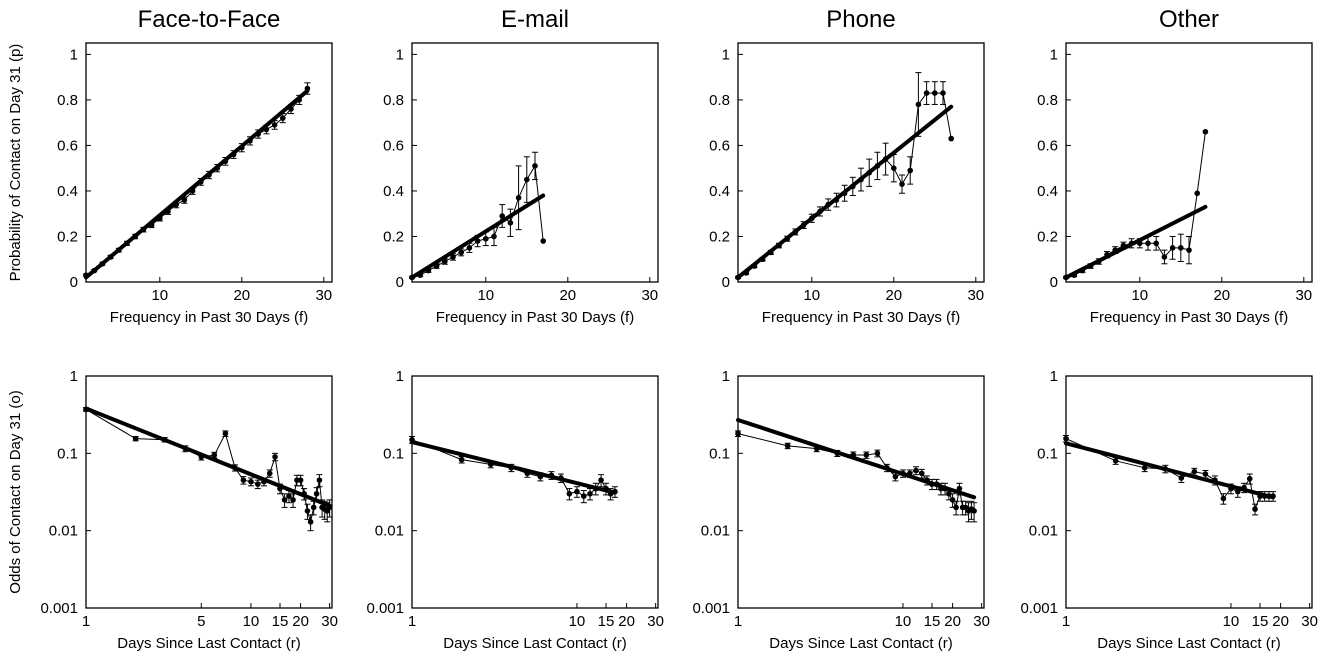 This screenshot has height=663, width=1332. What do you see at coordinates (811, 295) in the screenshot?
I see `x-tick-label: 10` at bounding box center [811, 295].